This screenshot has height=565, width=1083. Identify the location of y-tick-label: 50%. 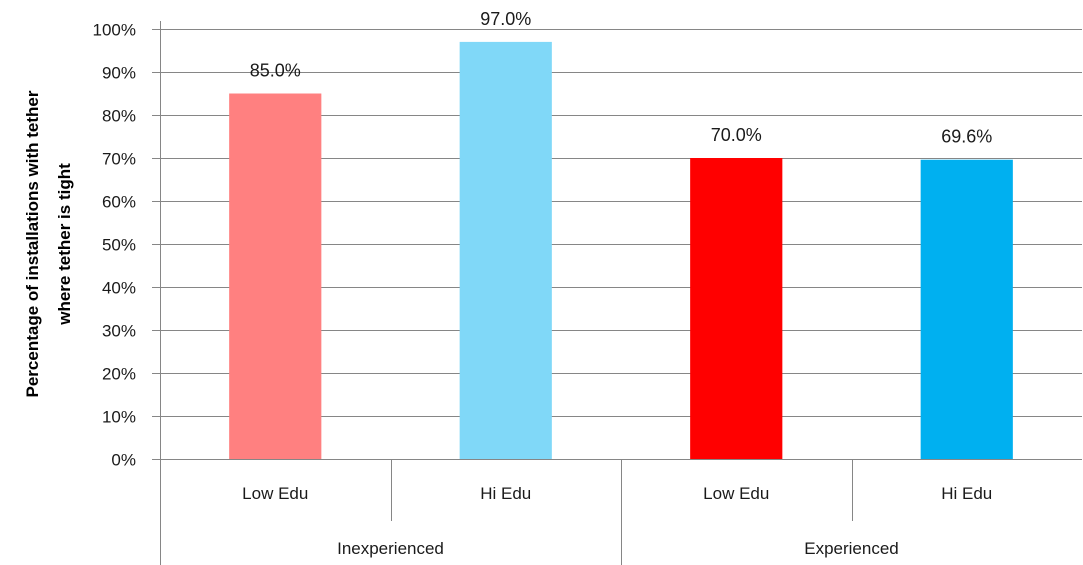
(119, 245).